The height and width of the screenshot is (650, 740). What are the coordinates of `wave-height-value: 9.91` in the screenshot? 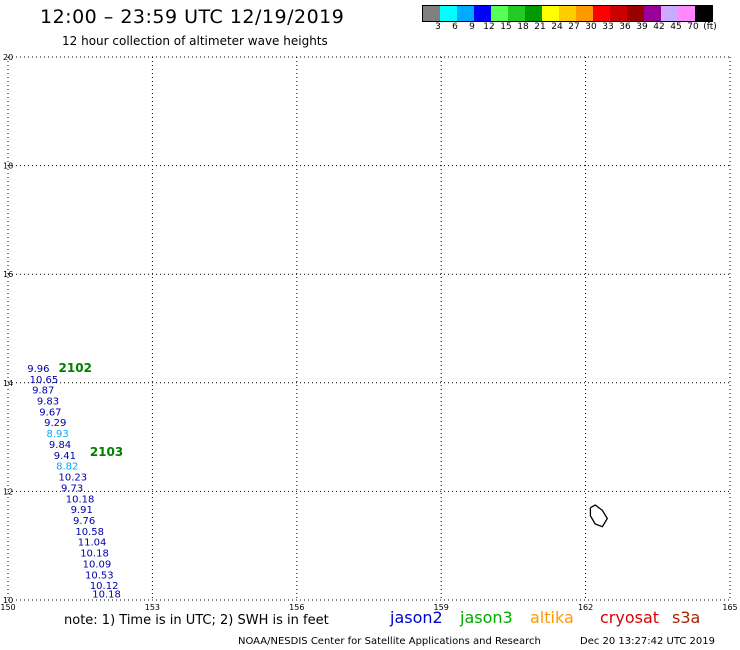 It's located at (82, 510).